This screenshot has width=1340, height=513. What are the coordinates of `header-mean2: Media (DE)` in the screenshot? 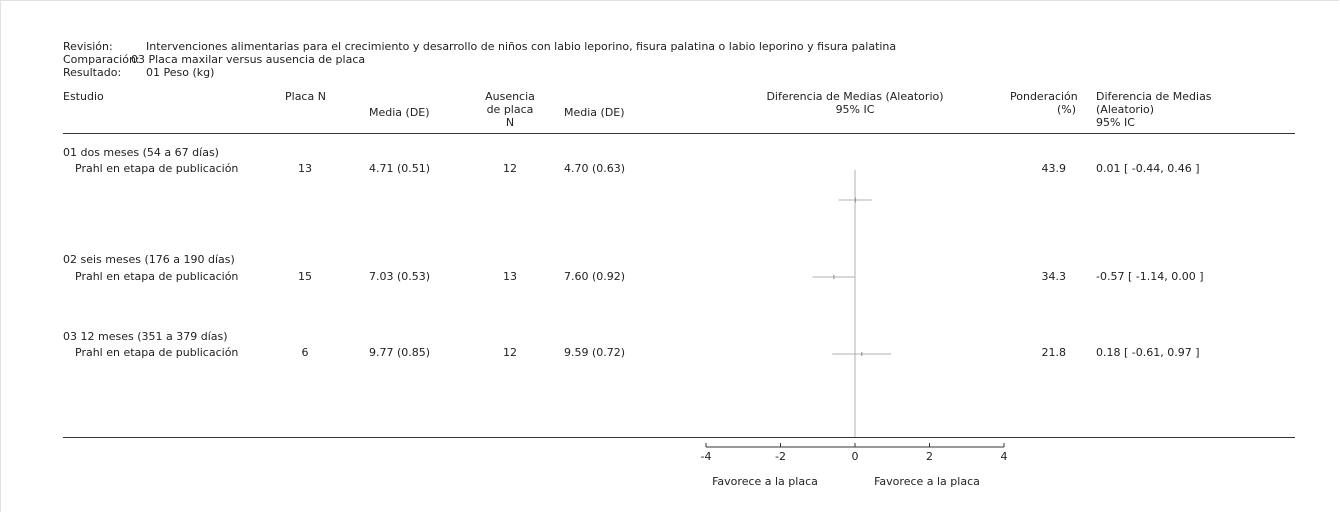 It's located at (594, 112).